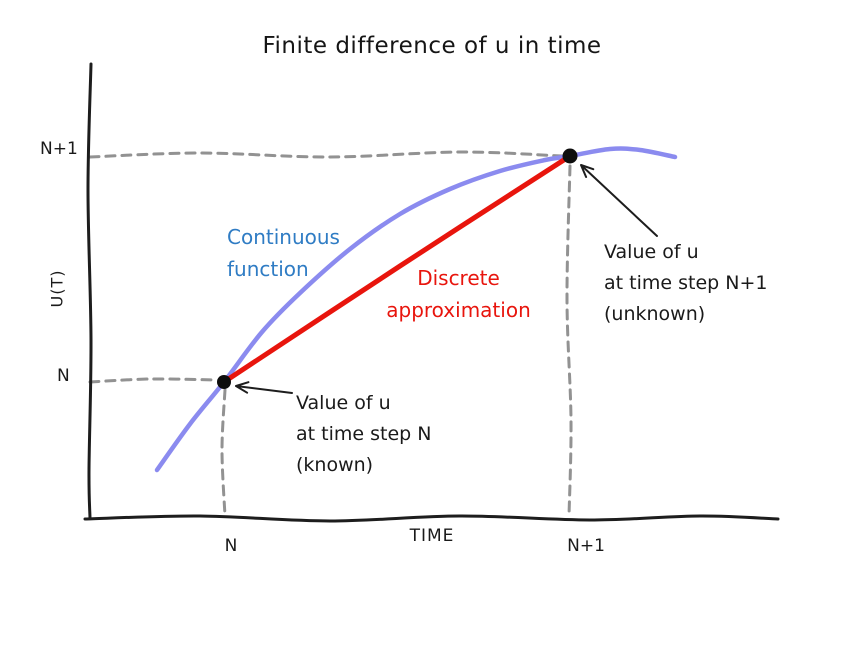  I want to click on annotation-known-line2: at time step N, so click(364, 434).